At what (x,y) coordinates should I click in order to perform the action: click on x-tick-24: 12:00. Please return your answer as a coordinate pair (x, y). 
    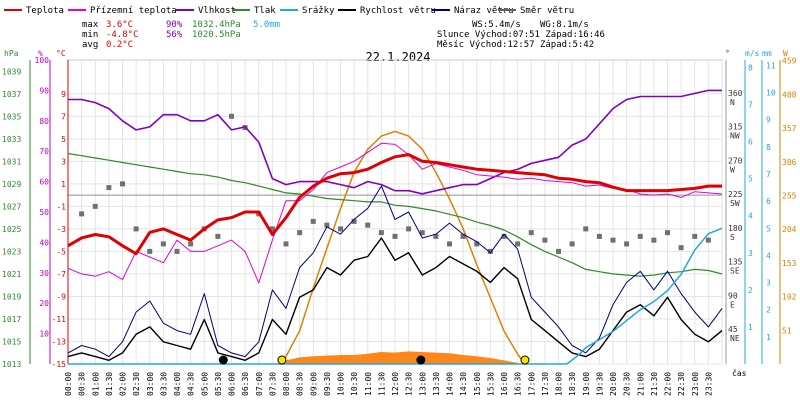
    Looking at the image, I should click on (395, 384).